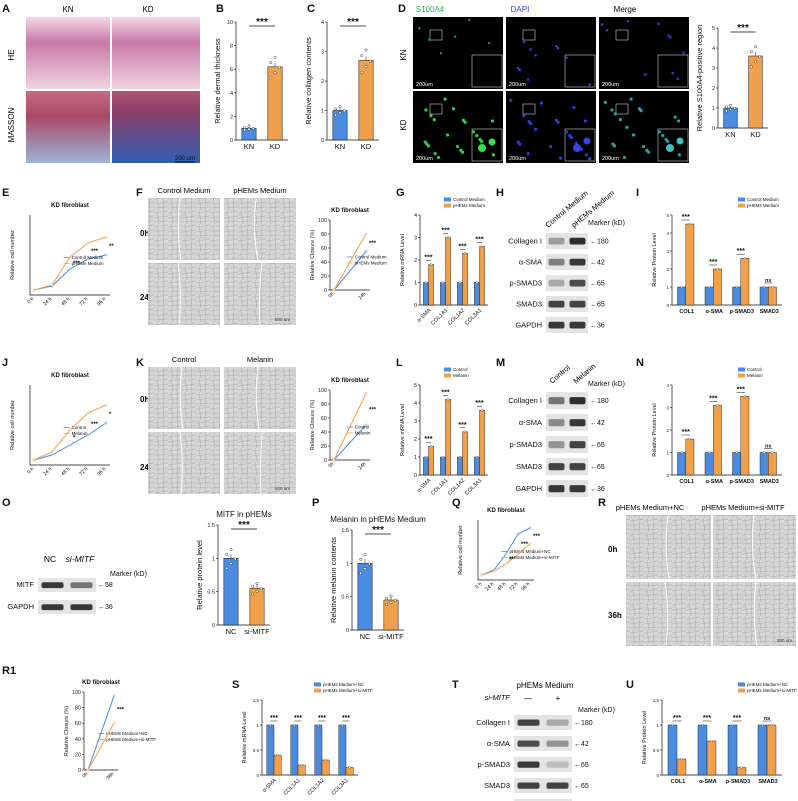  I want to click on marker-kd: ←180, so click(599, 401).